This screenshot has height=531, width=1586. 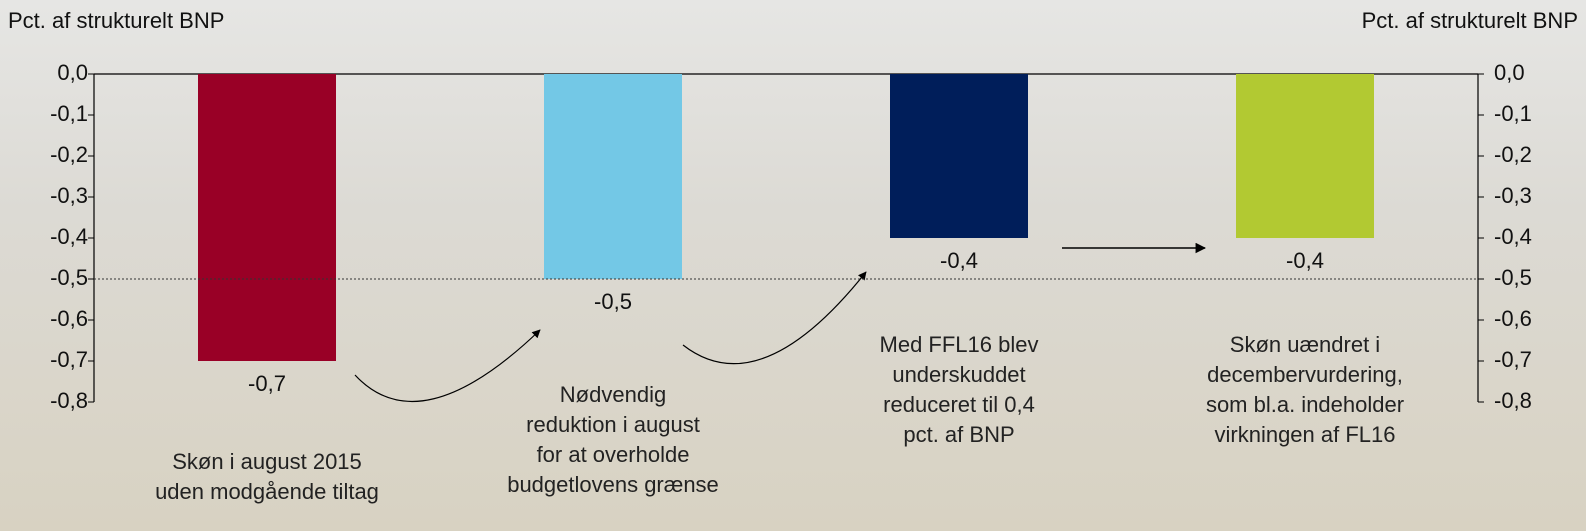 What do you see at coordinates (1513, 195) in the screenshot?
I see `y2-tick-label: -0,3` at bounding box center [1513, 195].